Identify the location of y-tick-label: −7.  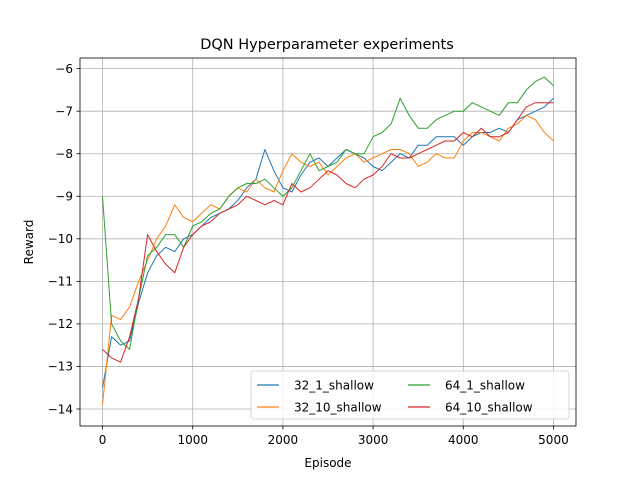
(64, 111).